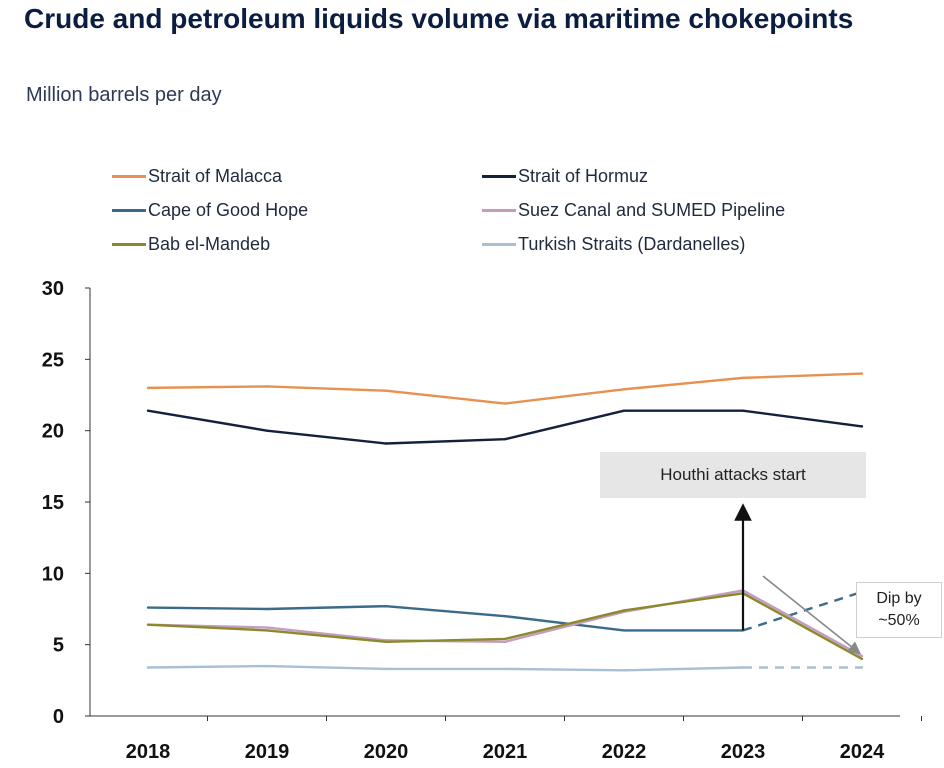 This screenshot has width=944, height=768. What do you see at coordinates (148, 752) in the screenshot?
I see `x-tick-label: 2018` at bounding box center [148, 752].